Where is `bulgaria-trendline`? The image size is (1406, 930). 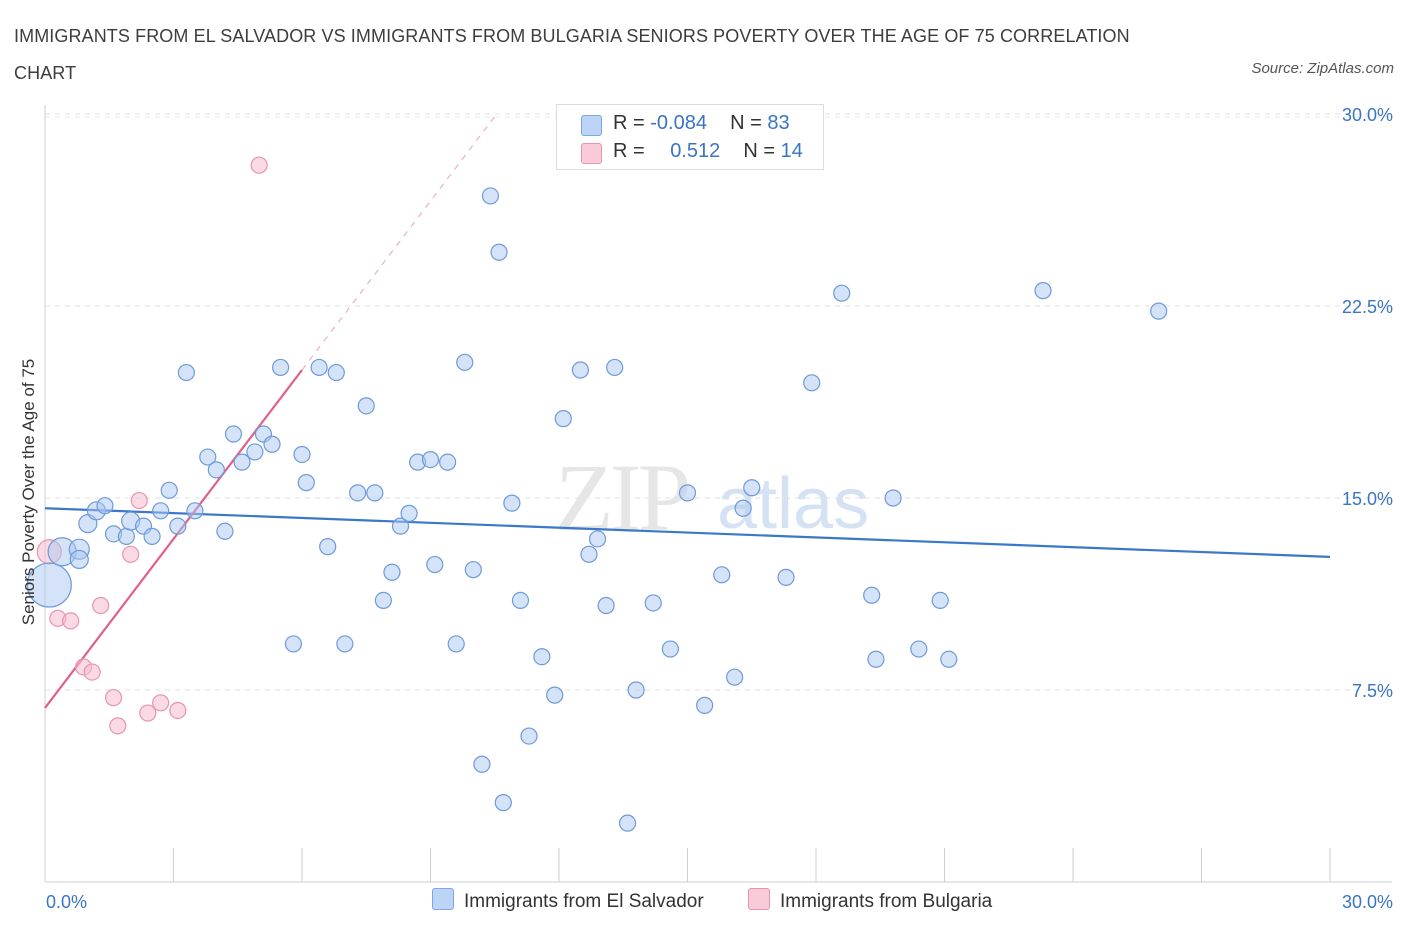 bulgaria-trendline is located at coordinates (173, 539).